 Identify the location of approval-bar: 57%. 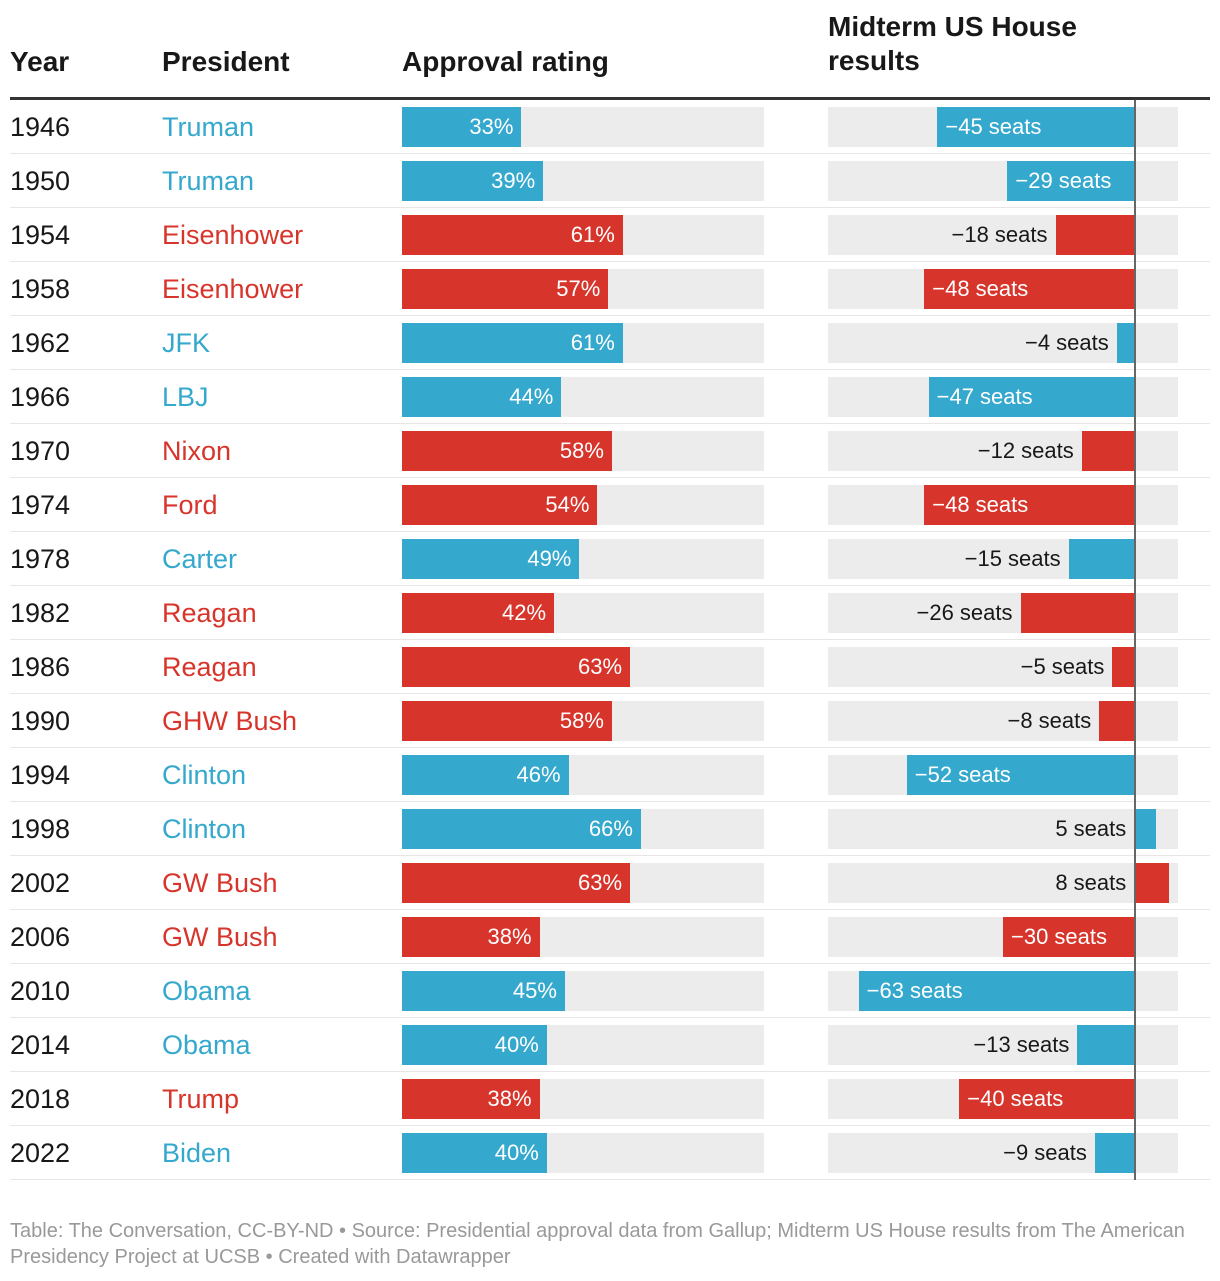
(505, 289).